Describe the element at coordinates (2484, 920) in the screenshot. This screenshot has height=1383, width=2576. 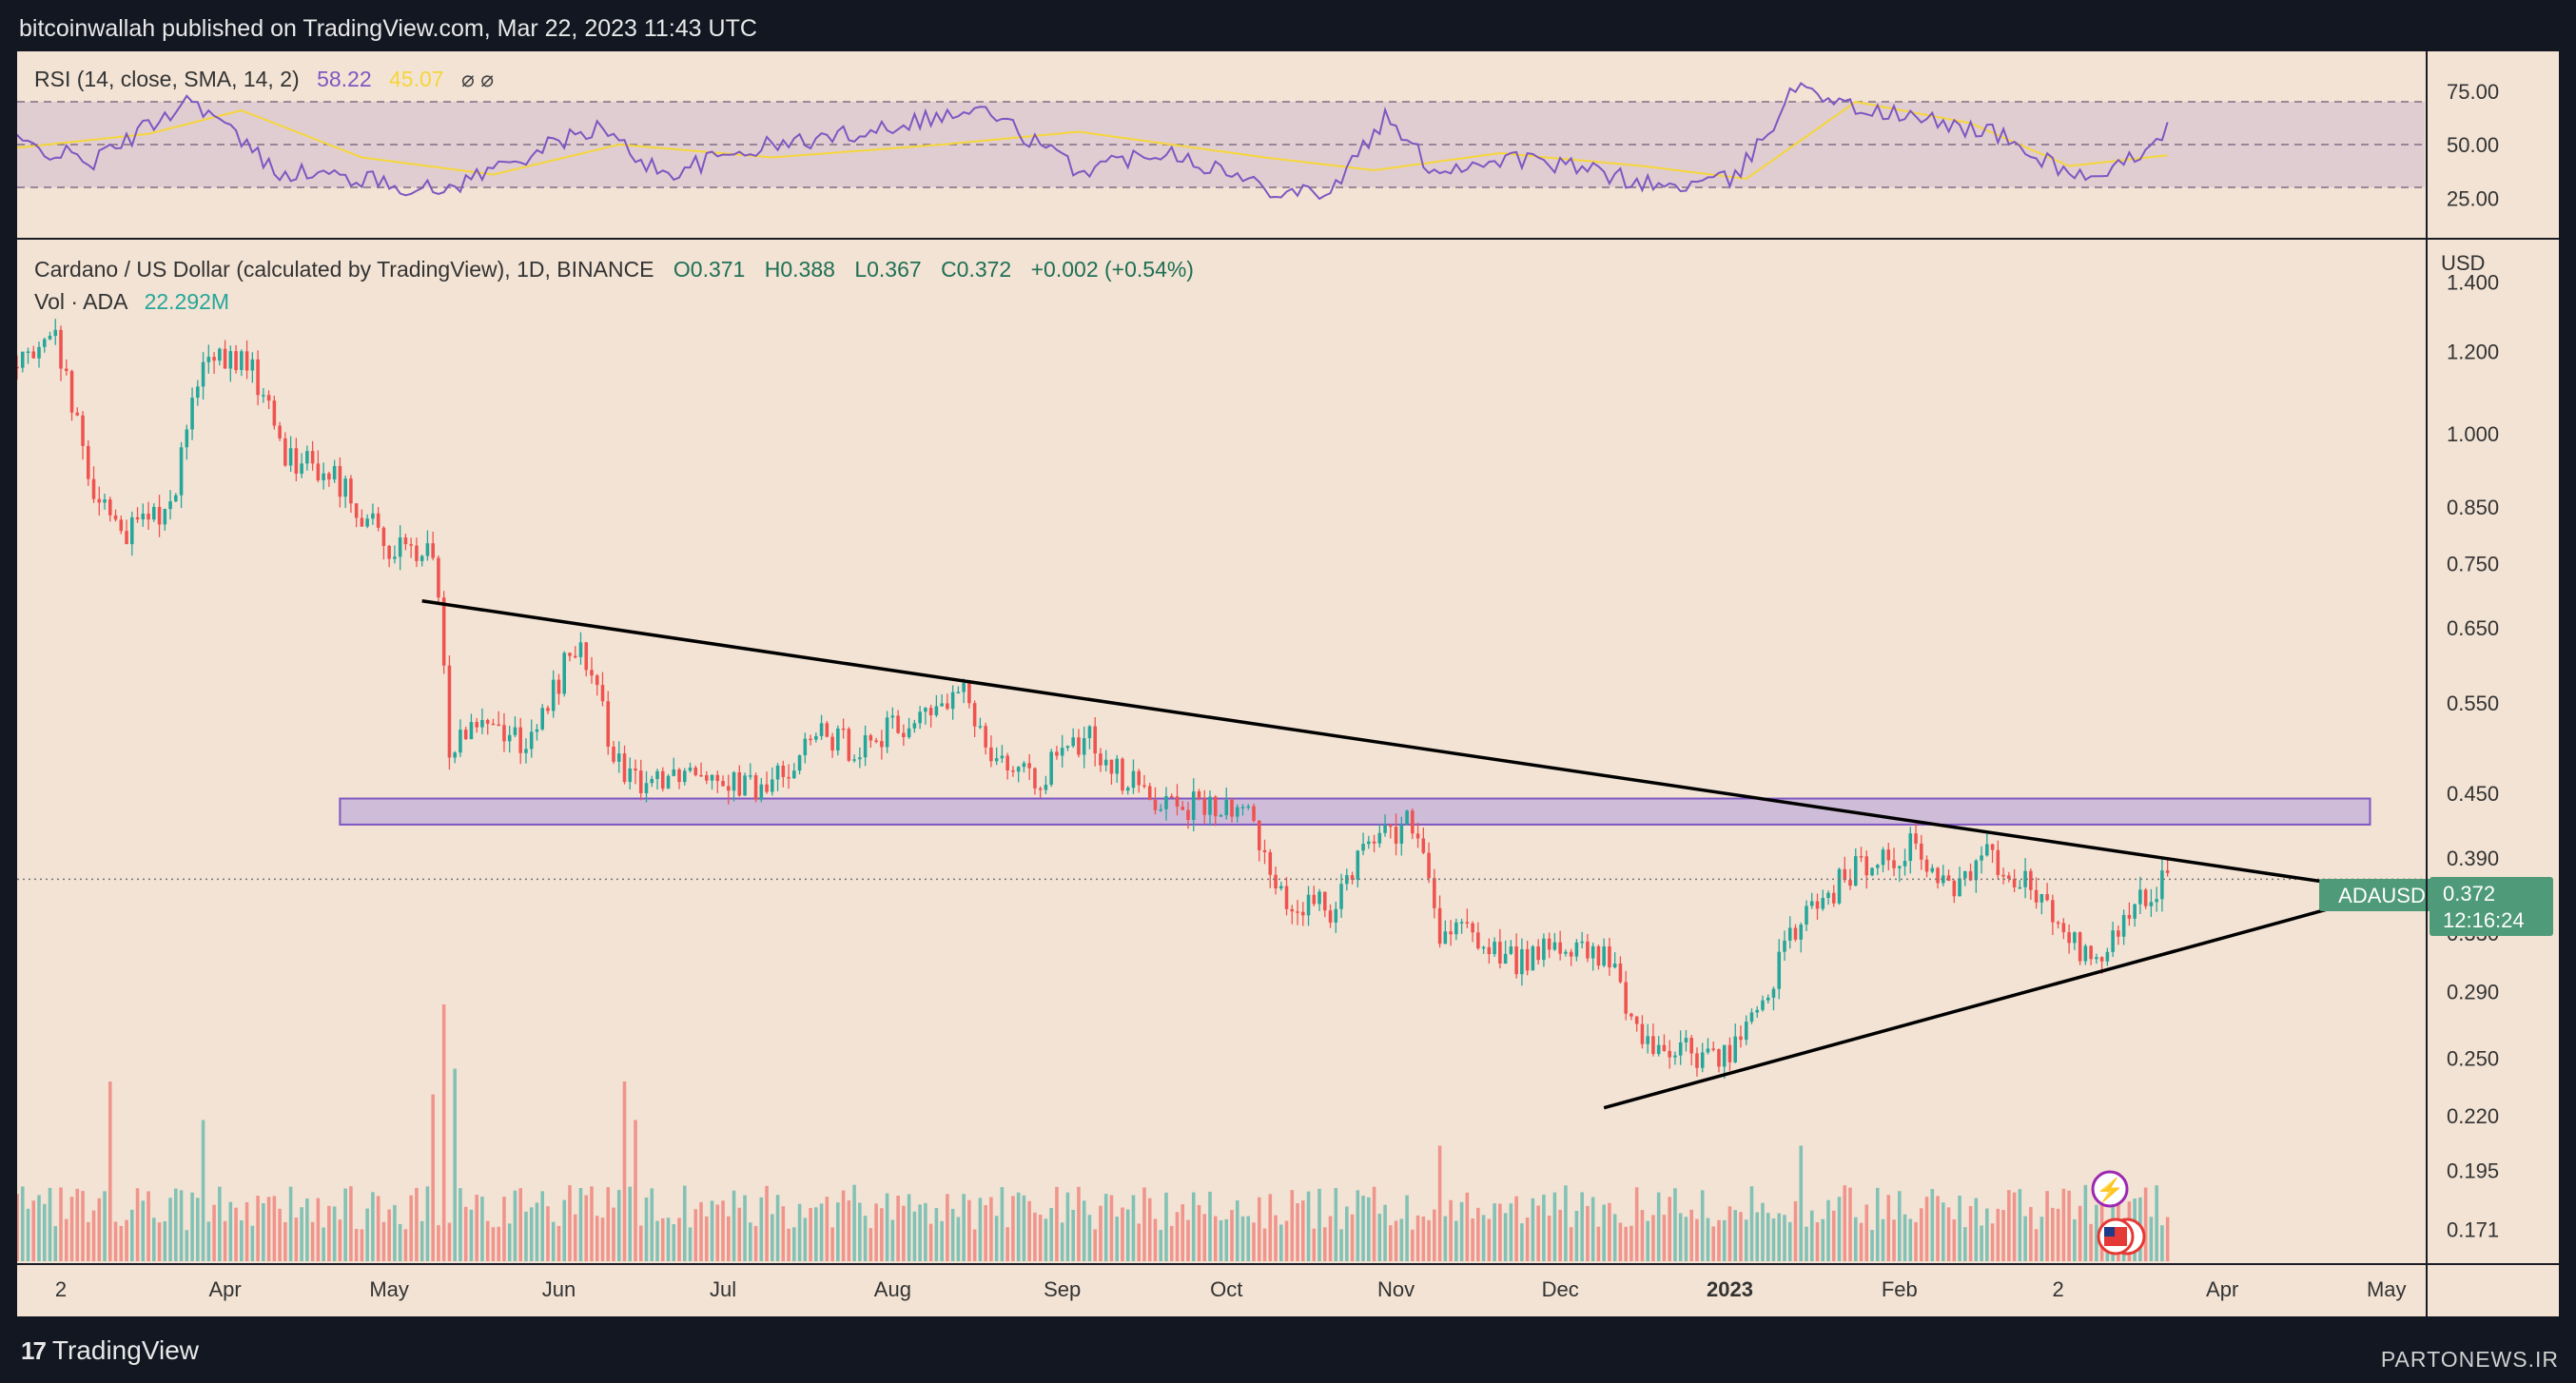
I see `countdown: 12:16:24` at that location.